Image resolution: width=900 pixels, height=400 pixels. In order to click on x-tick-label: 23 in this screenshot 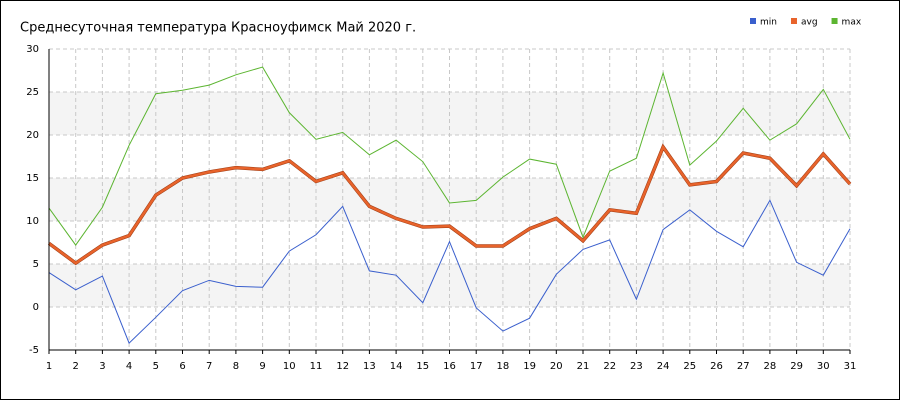, I will do `click(636, 366)`.